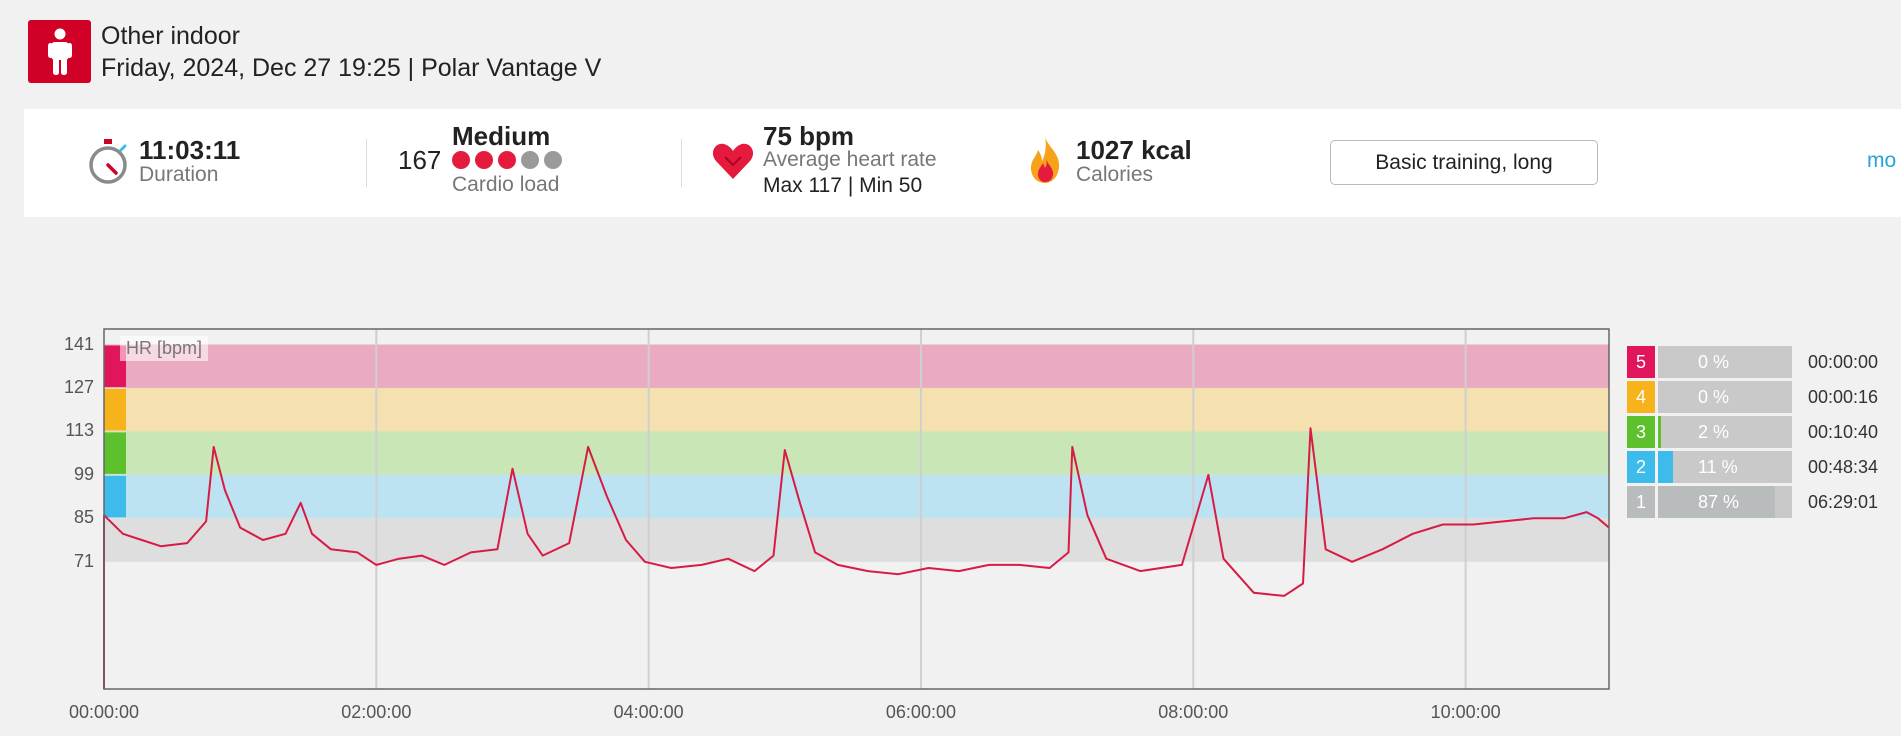 This screenshot has height=736, width=1901. Describe the element at coordinates (190, 150) in the screenshot. I see `duration-value: 11:03:11` at that location.